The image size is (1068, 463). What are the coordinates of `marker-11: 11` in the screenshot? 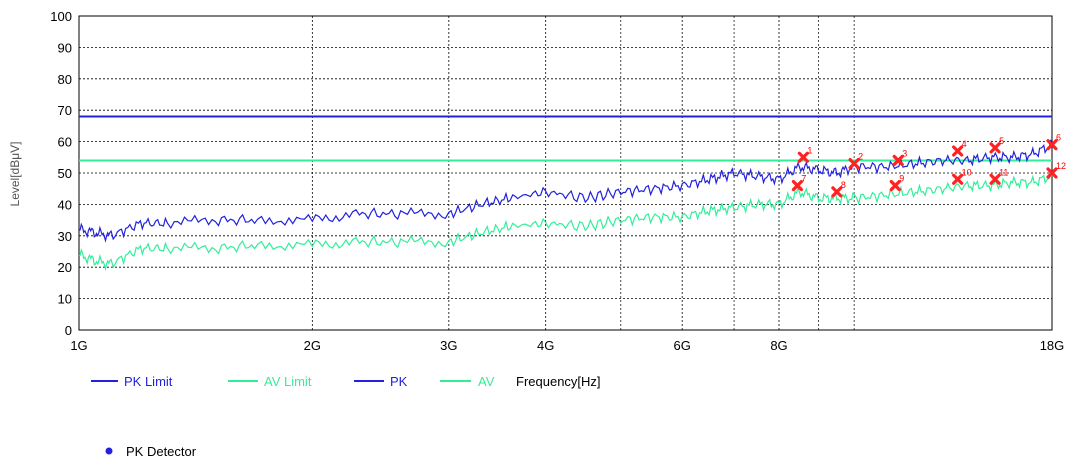 It's located at (998, 176).